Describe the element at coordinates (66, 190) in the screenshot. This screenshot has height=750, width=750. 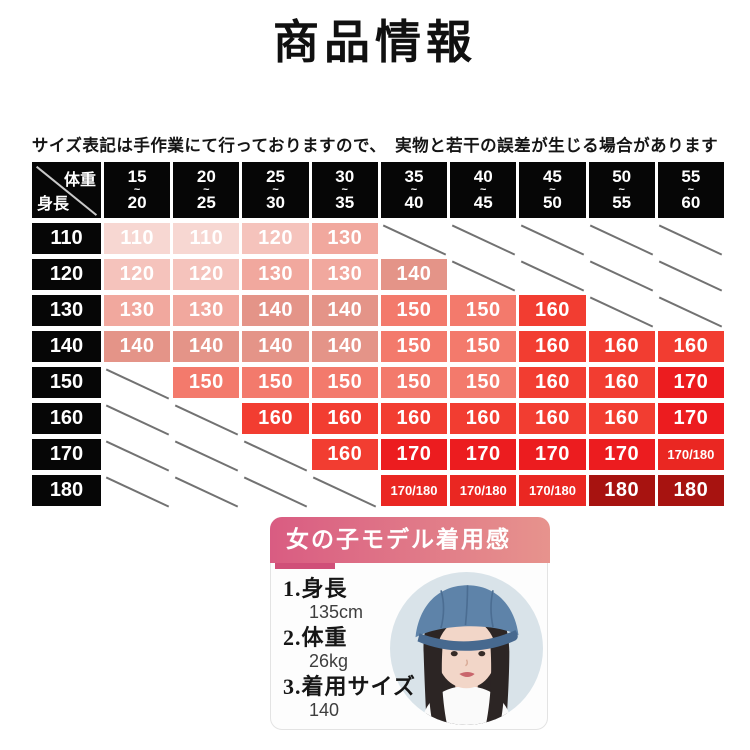
I see `table-corner-cell: 体重 身長` at that location.